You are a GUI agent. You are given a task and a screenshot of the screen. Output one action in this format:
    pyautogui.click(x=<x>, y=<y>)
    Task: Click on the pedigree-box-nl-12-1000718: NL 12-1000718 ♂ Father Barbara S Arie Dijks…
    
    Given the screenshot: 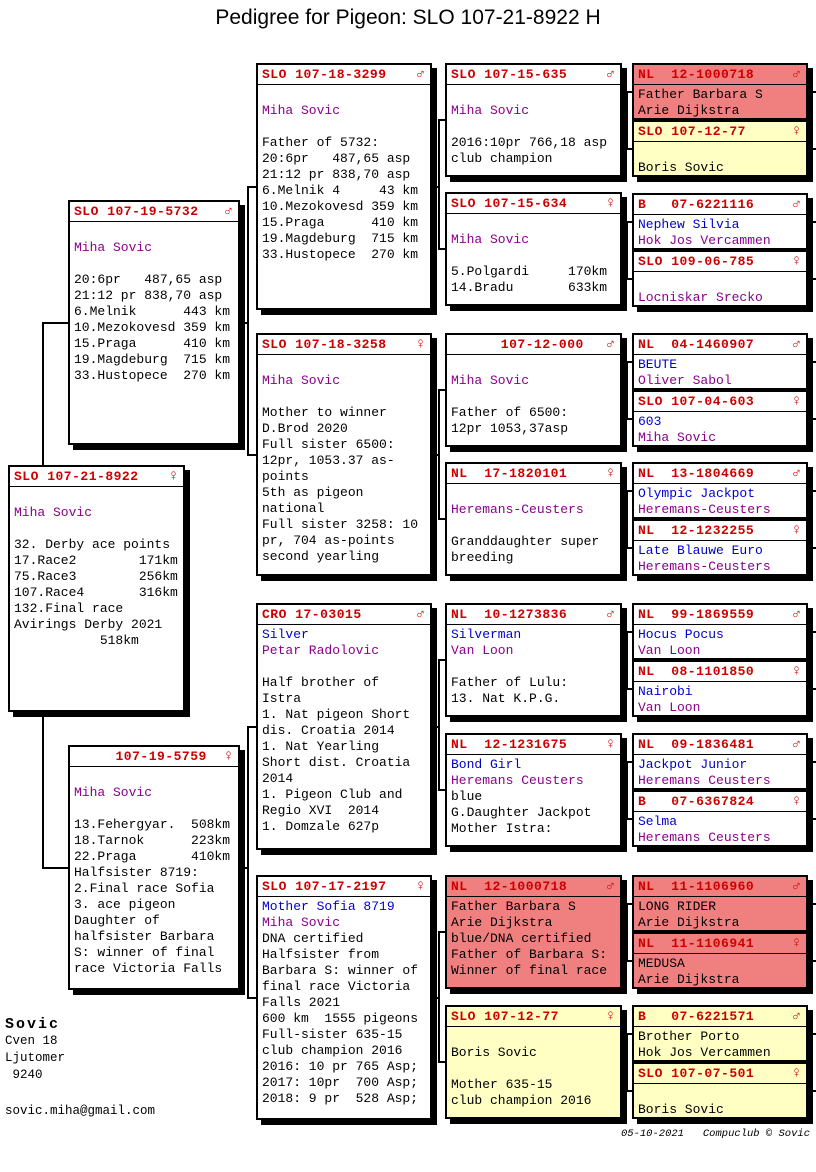 What is the action you would take?
    pyautogui.click(x=720, y=91)
    